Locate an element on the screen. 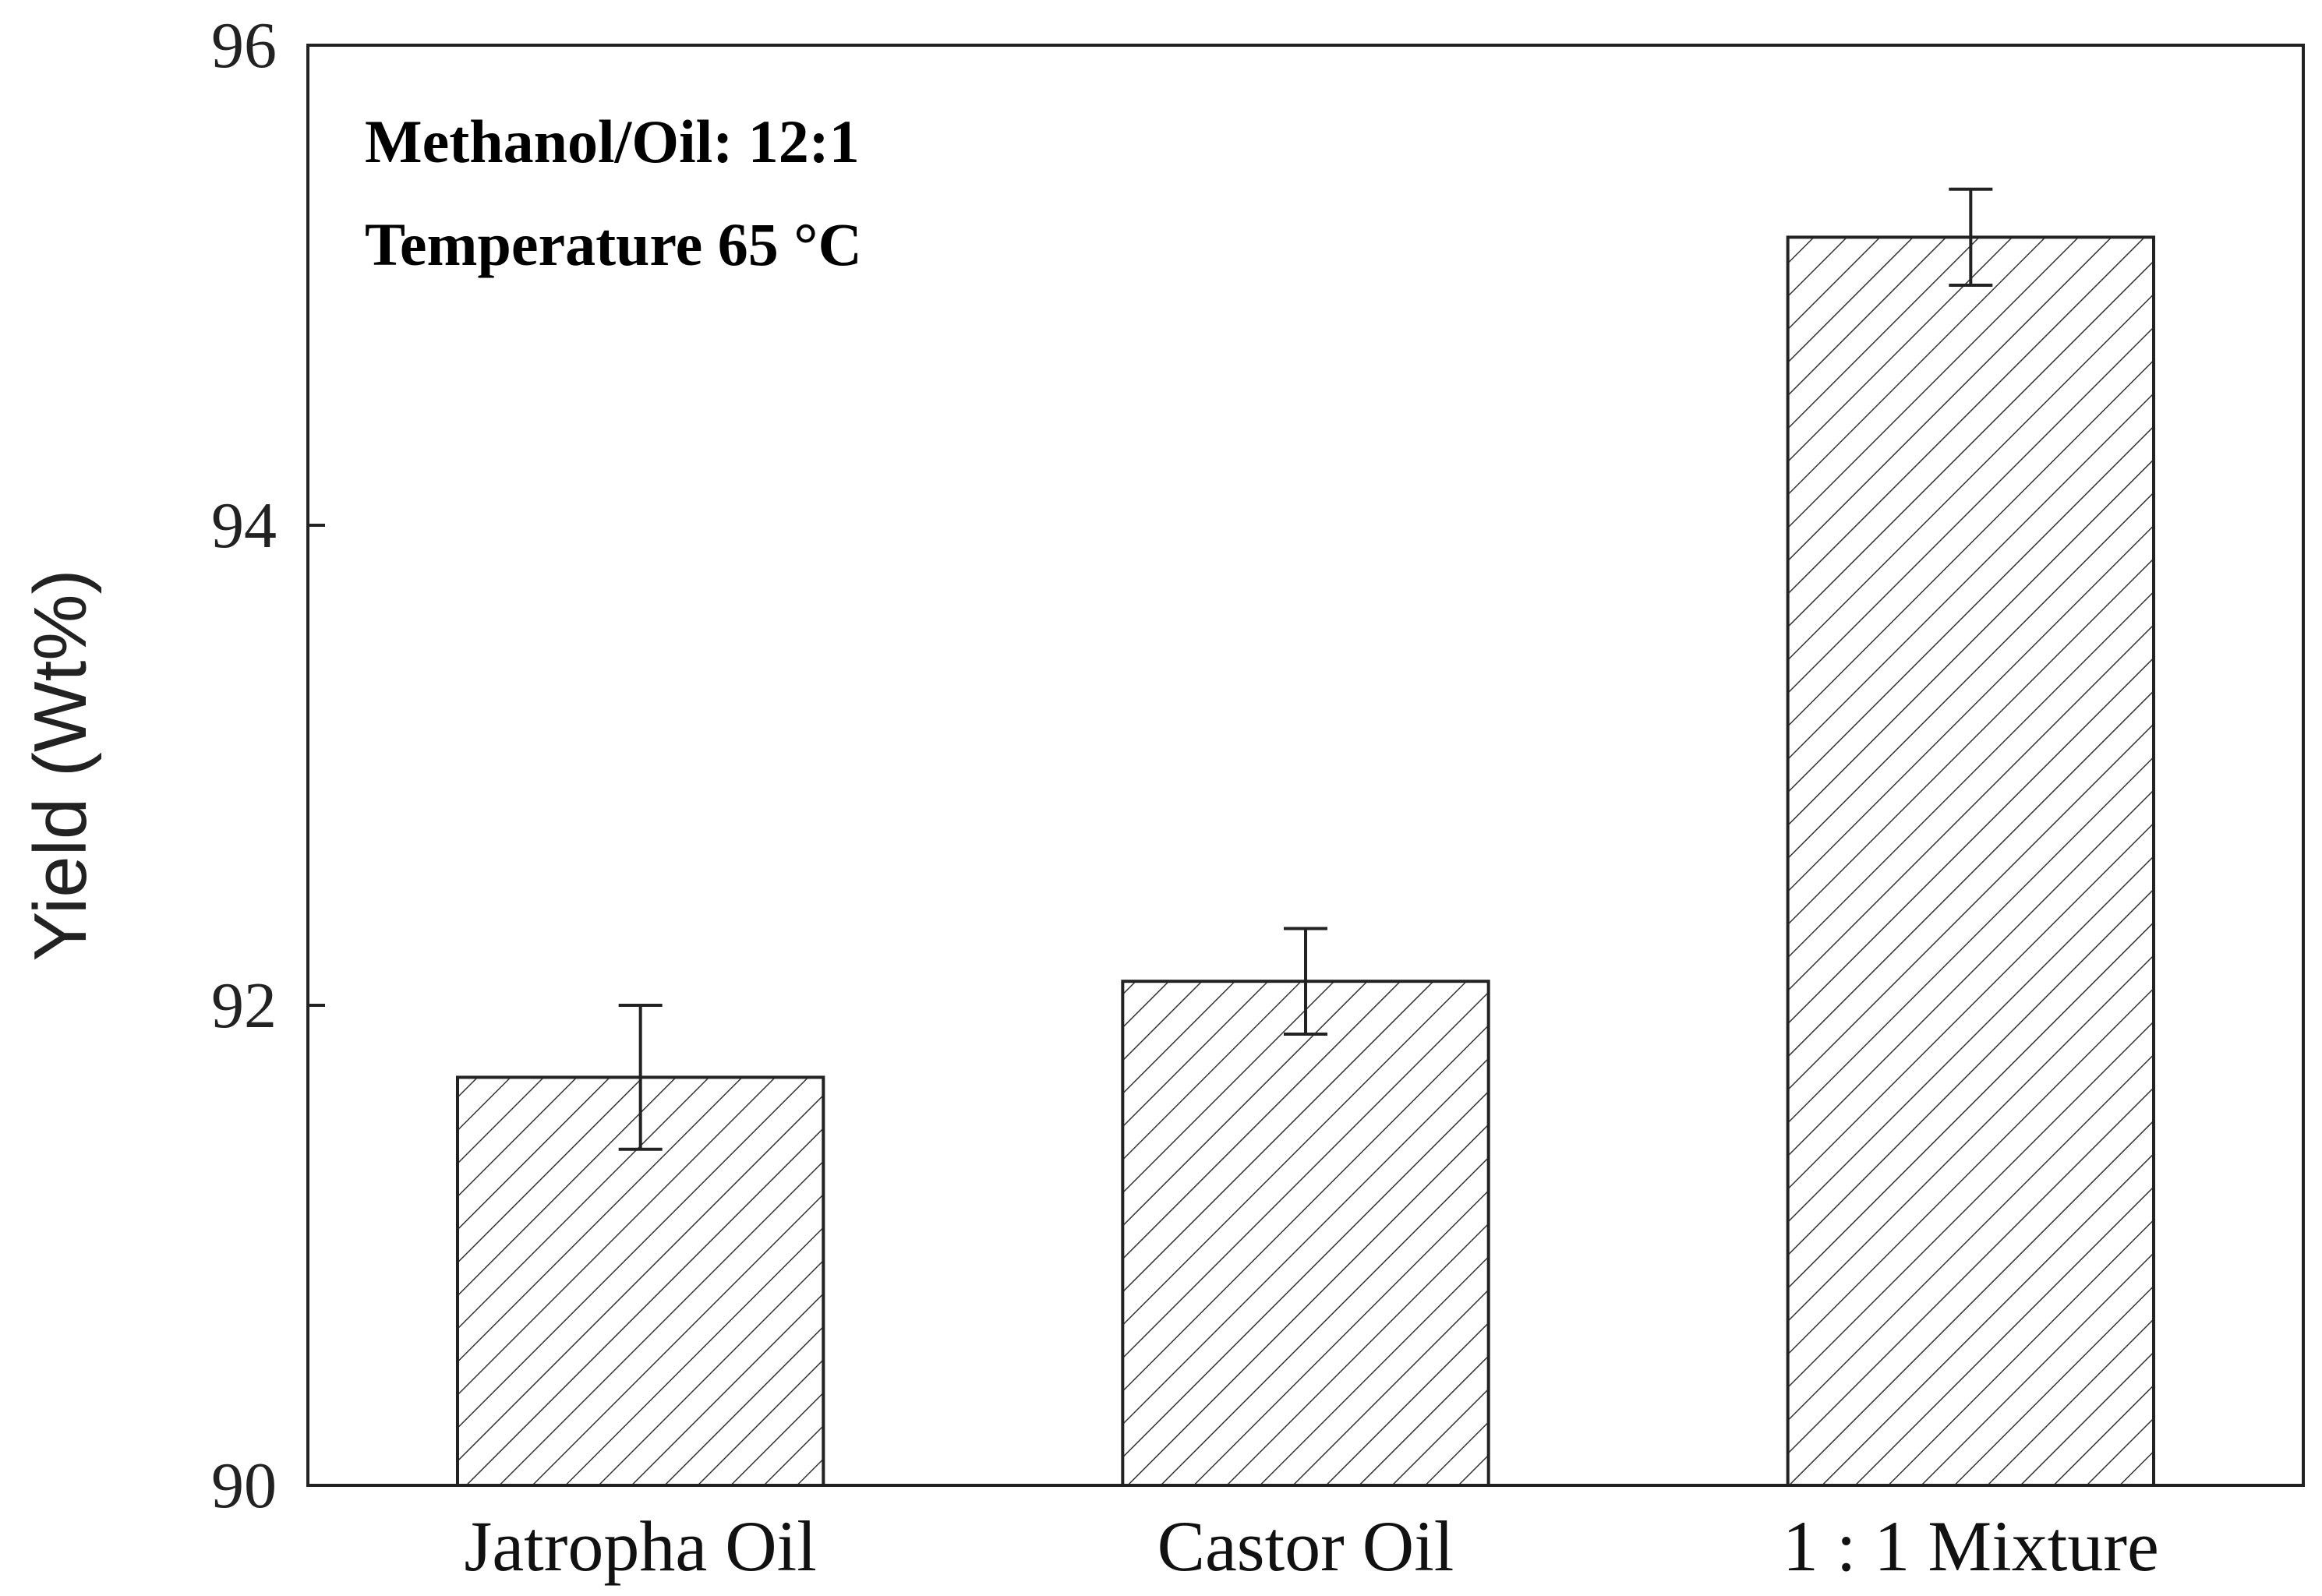 The height and width of the screenshot is (1596, 2322). x-axis-ticks: Jatropha Oil Castor Oil 1 : 1 Mixture is located at coordinates (1312, 1546).